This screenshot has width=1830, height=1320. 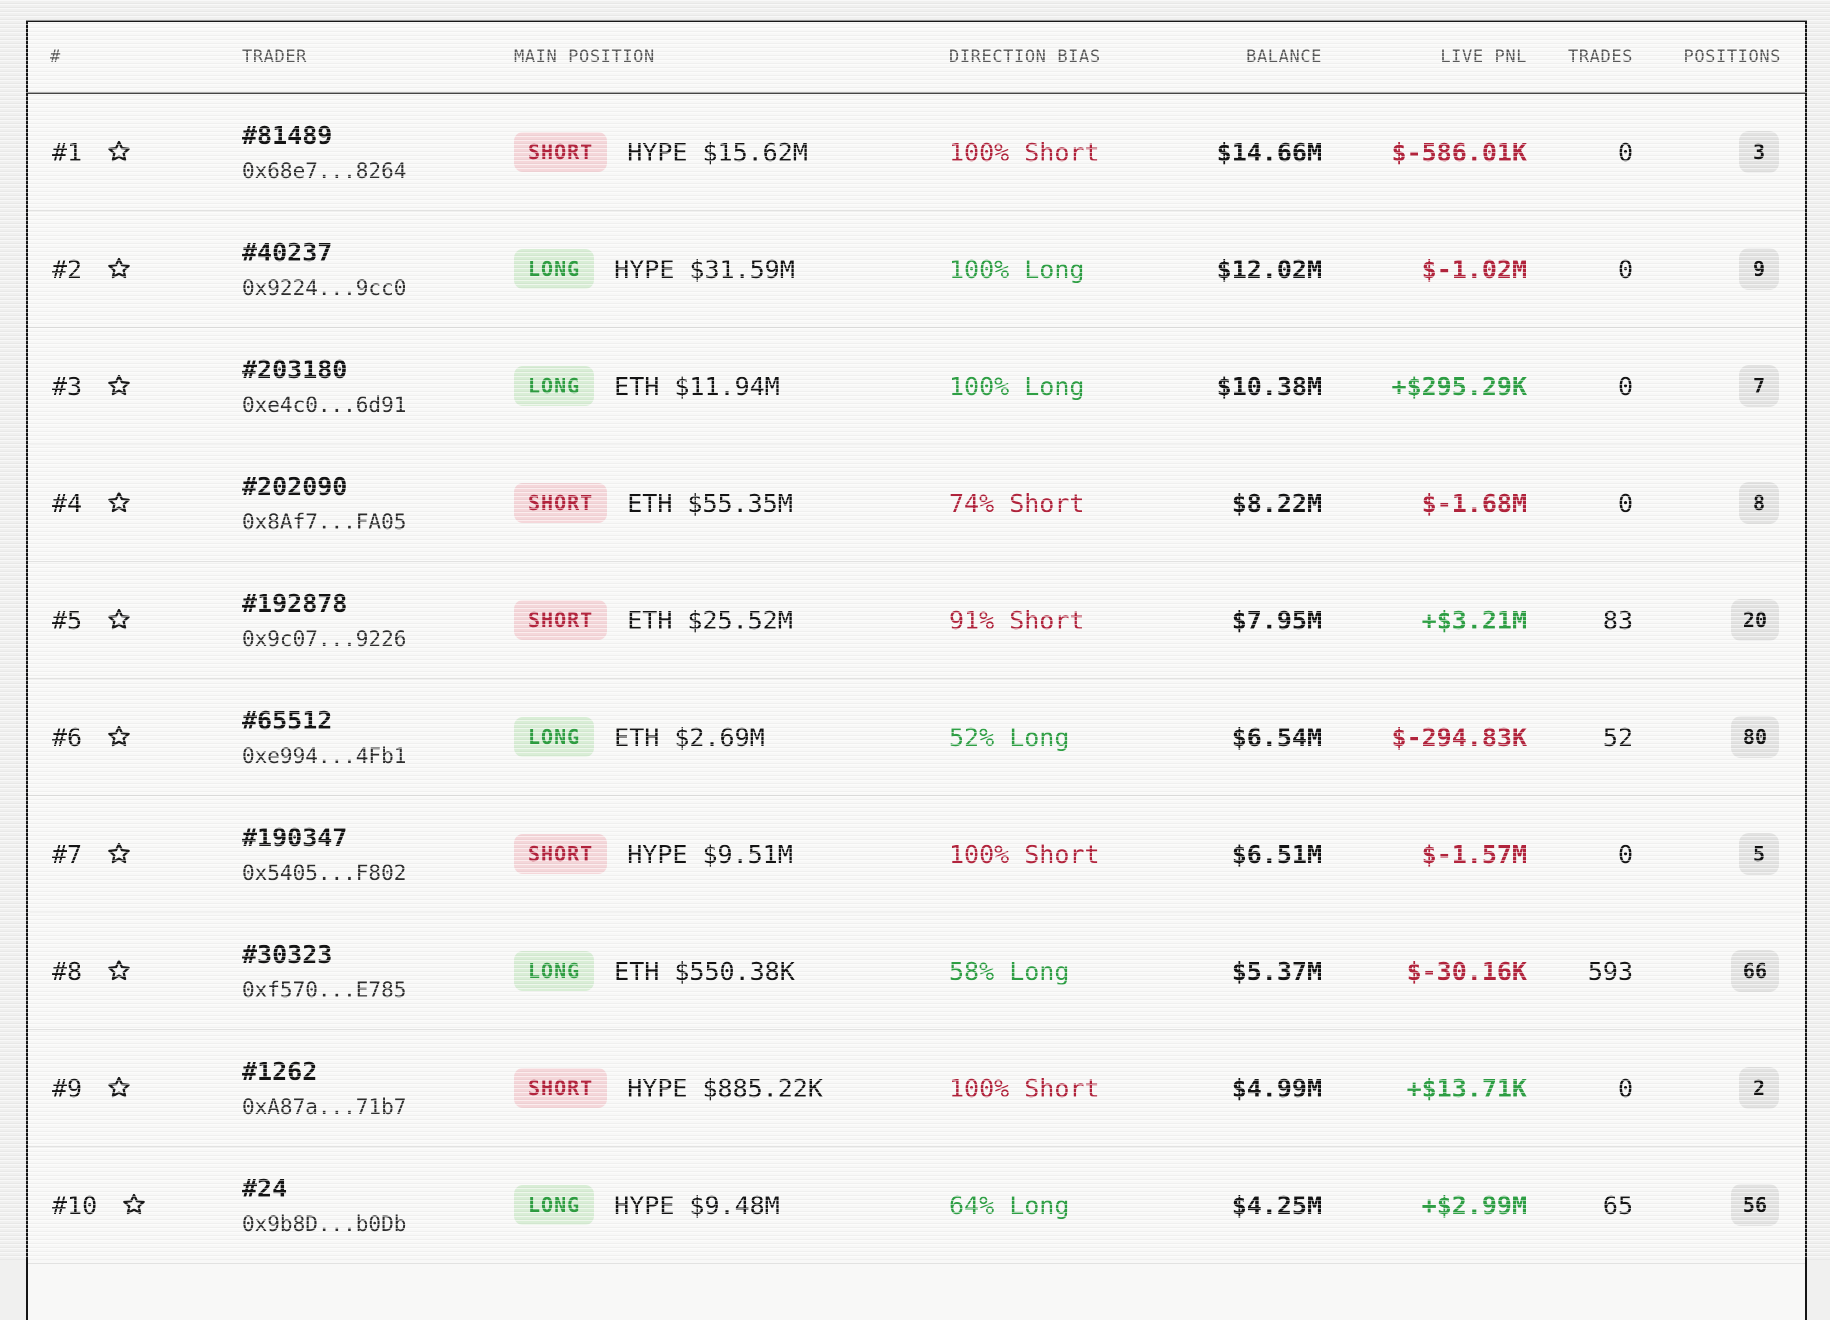 I want to click on trader-cell: #202090 0x8Af7...FA05, so click(x=378, y=503).